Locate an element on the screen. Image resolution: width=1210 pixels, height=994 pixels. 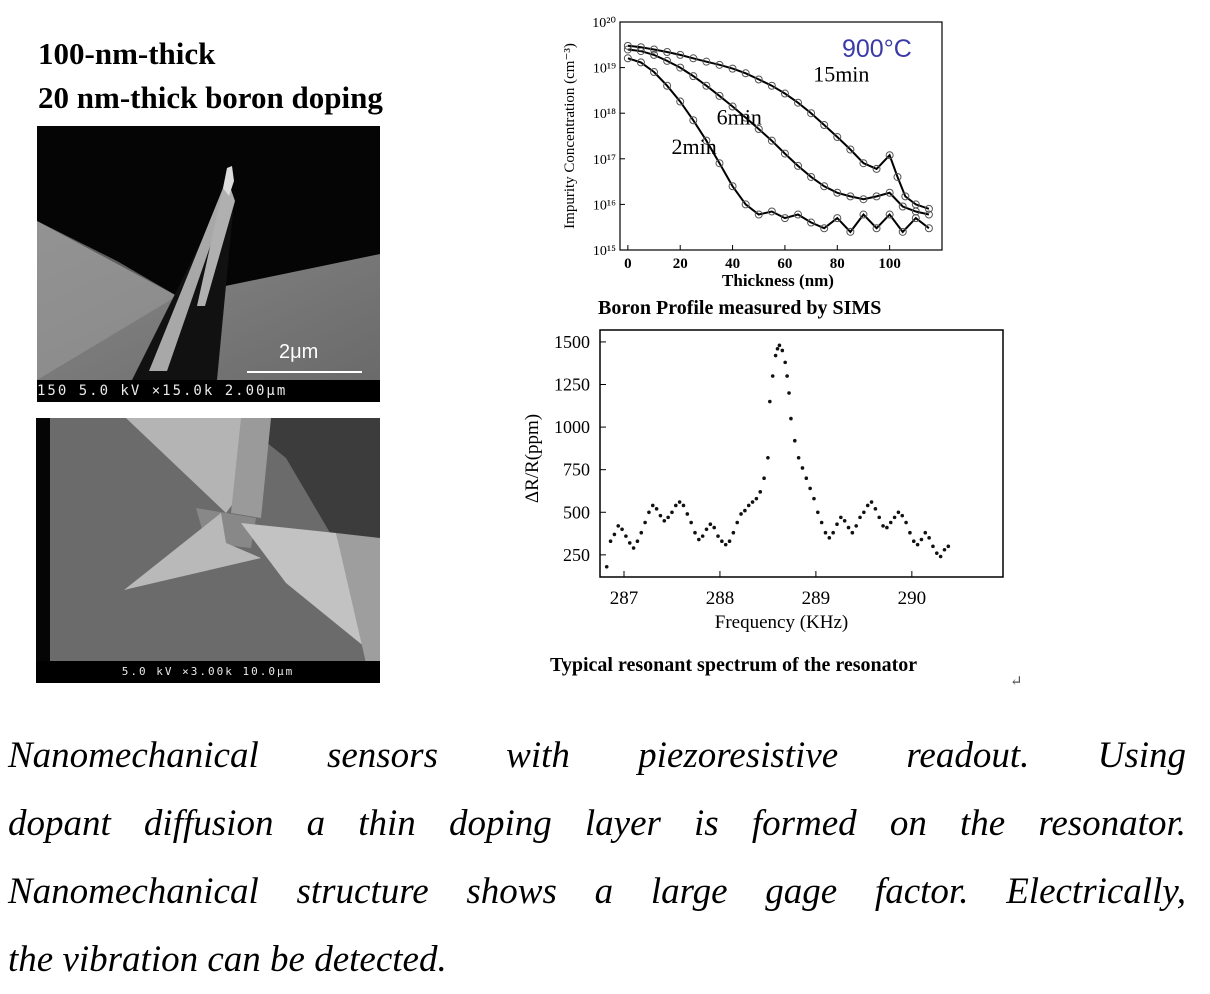
heading-line-2: 20 nm-thick boron doping is located at coordinates (210, 97).